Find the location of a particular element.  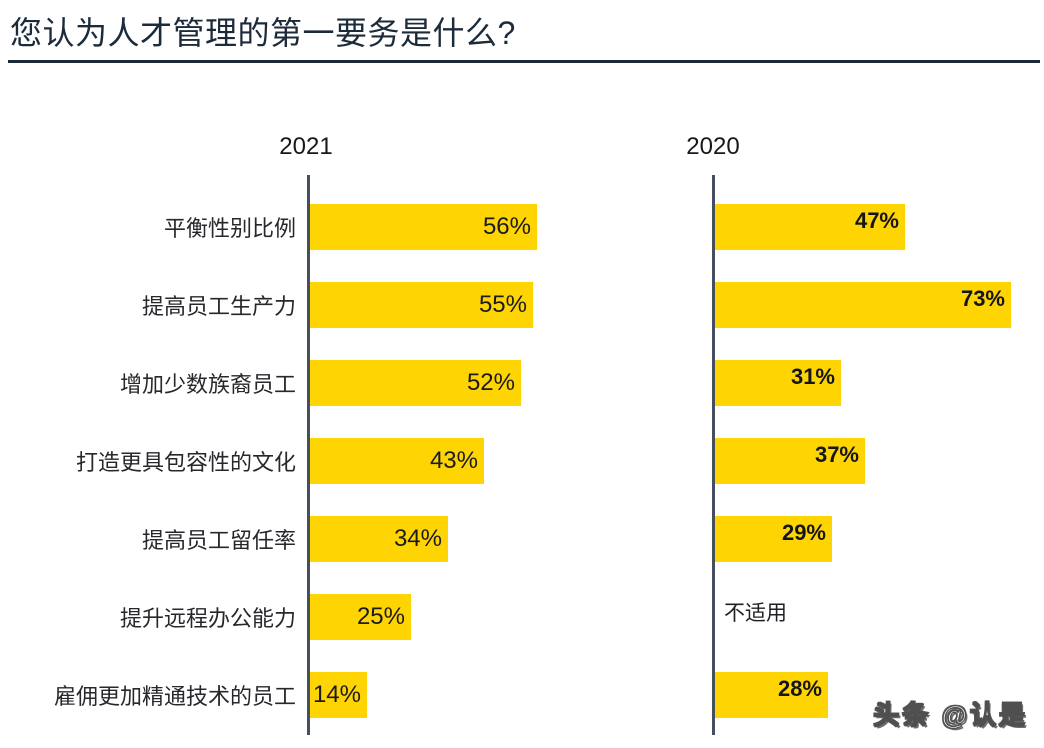

bar-2021-row-6: 14% is located at coordinates (338, 695).